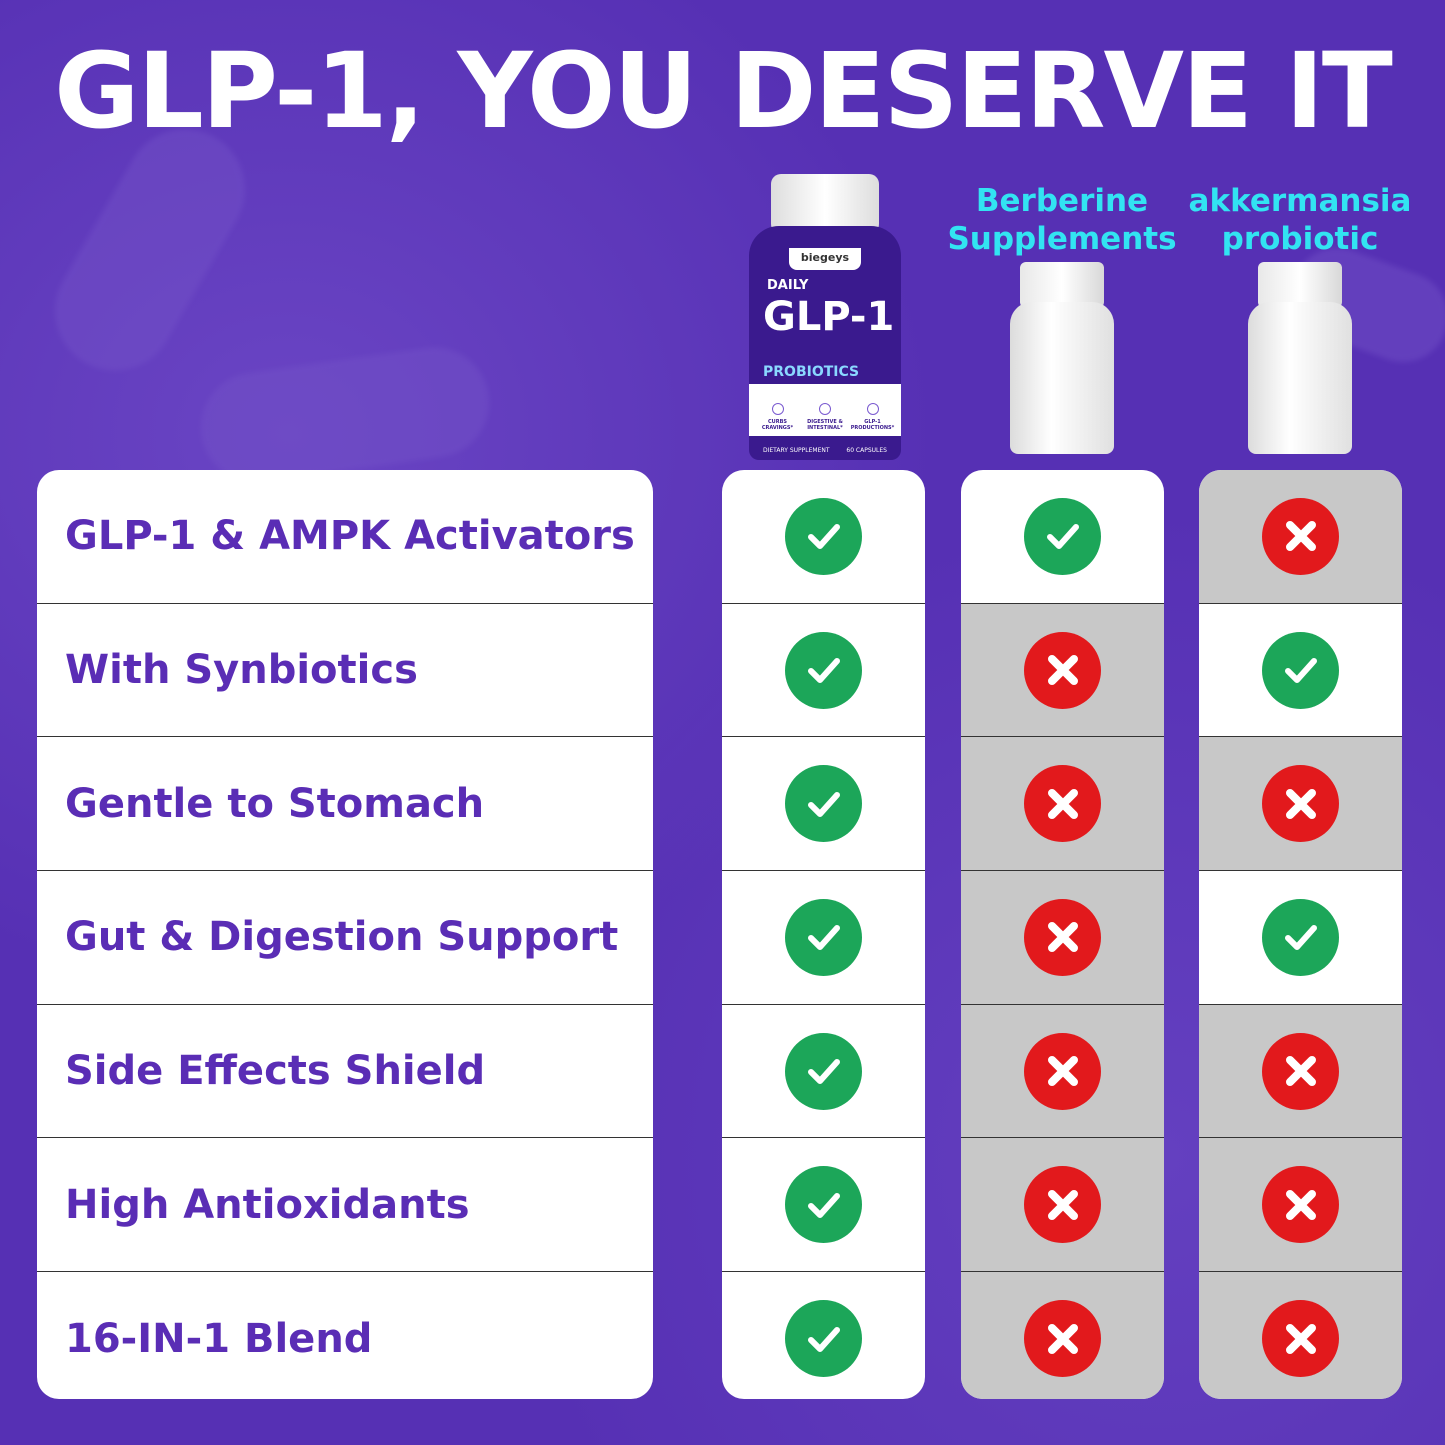 Image resolution: width=1445 pixels, height=1445 pixels. Describe the element at coordinates (267, 1204) in the screenshot. I see `feature-label: High Antioxidants` at that location.